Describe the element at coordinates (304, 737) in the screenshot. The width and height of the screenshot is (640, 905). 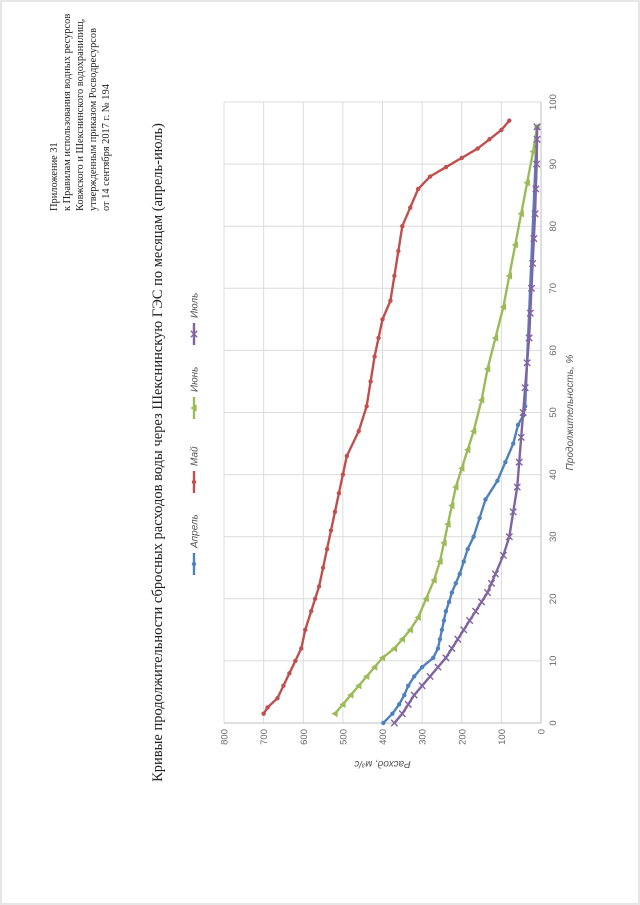
I see `y-tick-label: 600` at that location.